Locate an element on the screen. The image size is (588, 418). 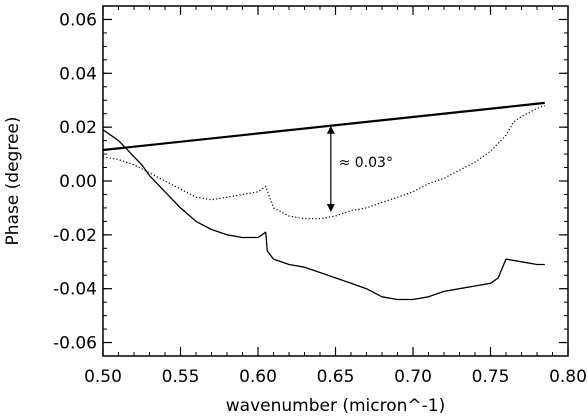
x-tick-label: 0.75 is located at coordinates (491, 377).